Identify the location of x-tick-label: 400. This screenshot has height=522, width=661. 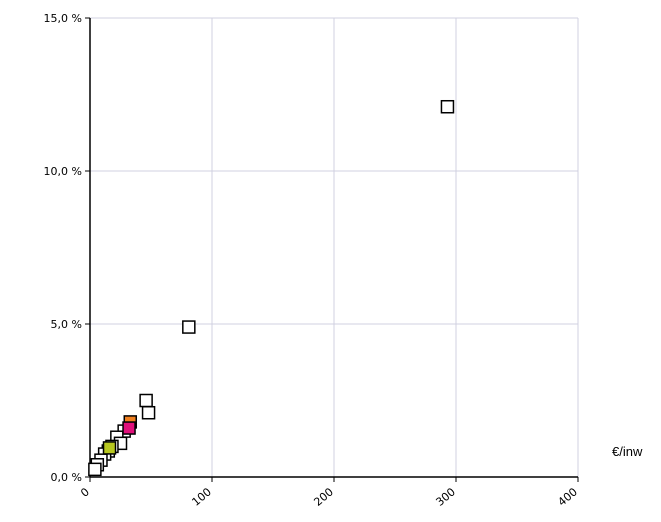
(567, 496).